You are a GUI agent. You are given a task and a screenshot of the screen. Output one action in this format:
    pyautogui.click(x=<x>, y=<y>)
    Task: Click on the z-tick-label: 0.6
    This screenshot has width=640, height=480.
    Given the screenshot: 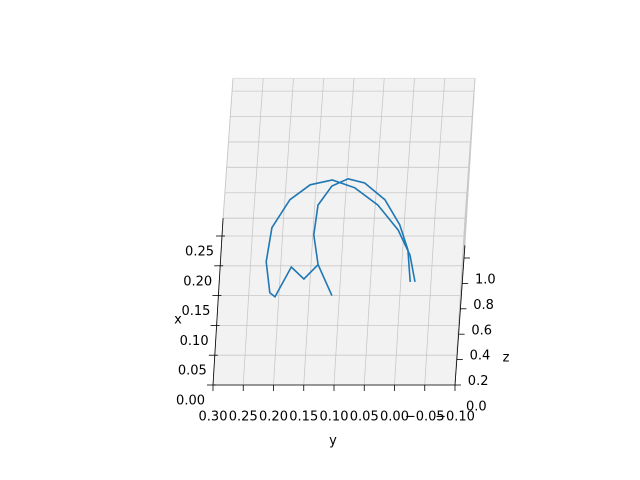 What is the action you would take?
    pyautogui.click(x=481, y=330)
    